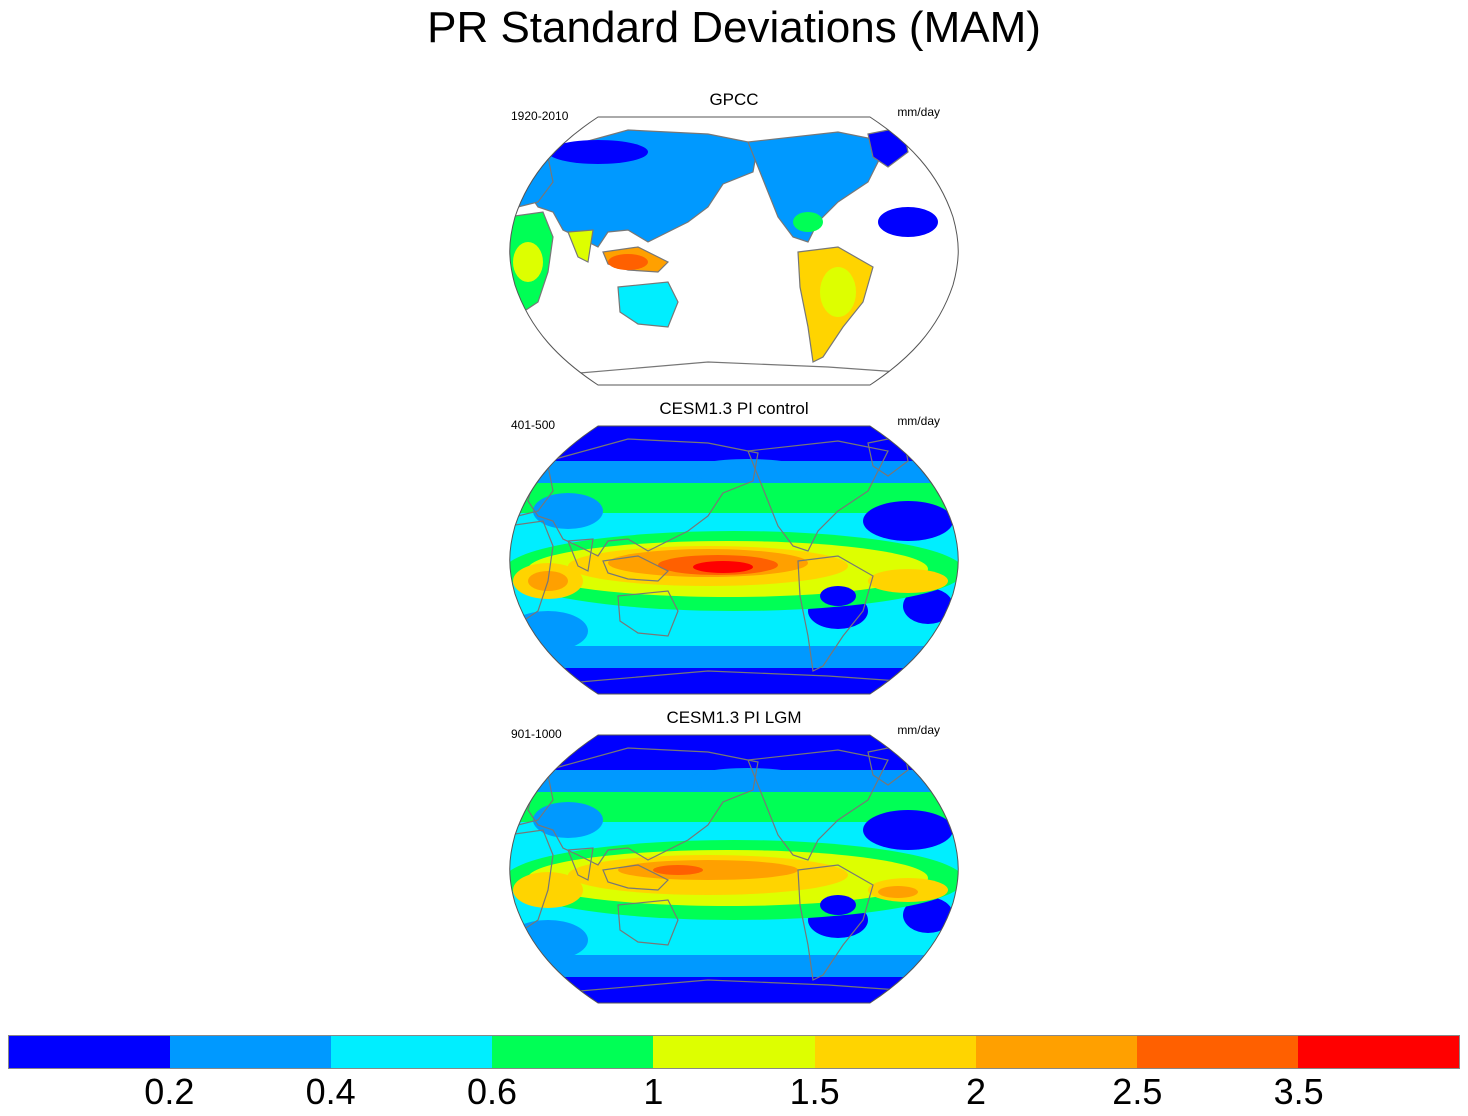 This screenshot has width=1468, height=1116. I want to click on figure-title: PR Standard Deviations (MAM), so click(734, 27).